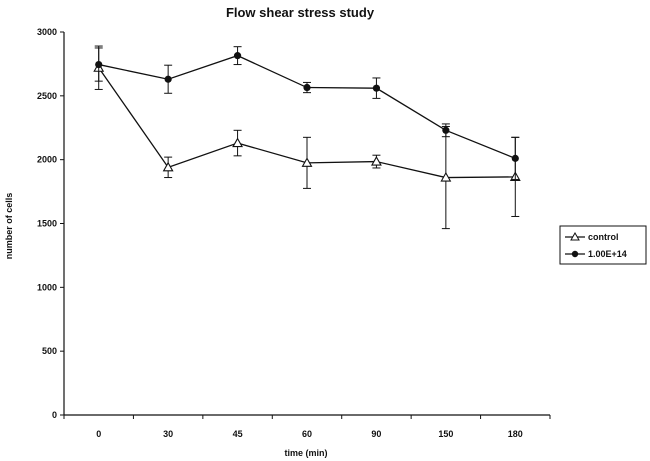  Describe the element at coordinates (54, 415) in the screenshot. I see `y-tick-label: 0` at that location.